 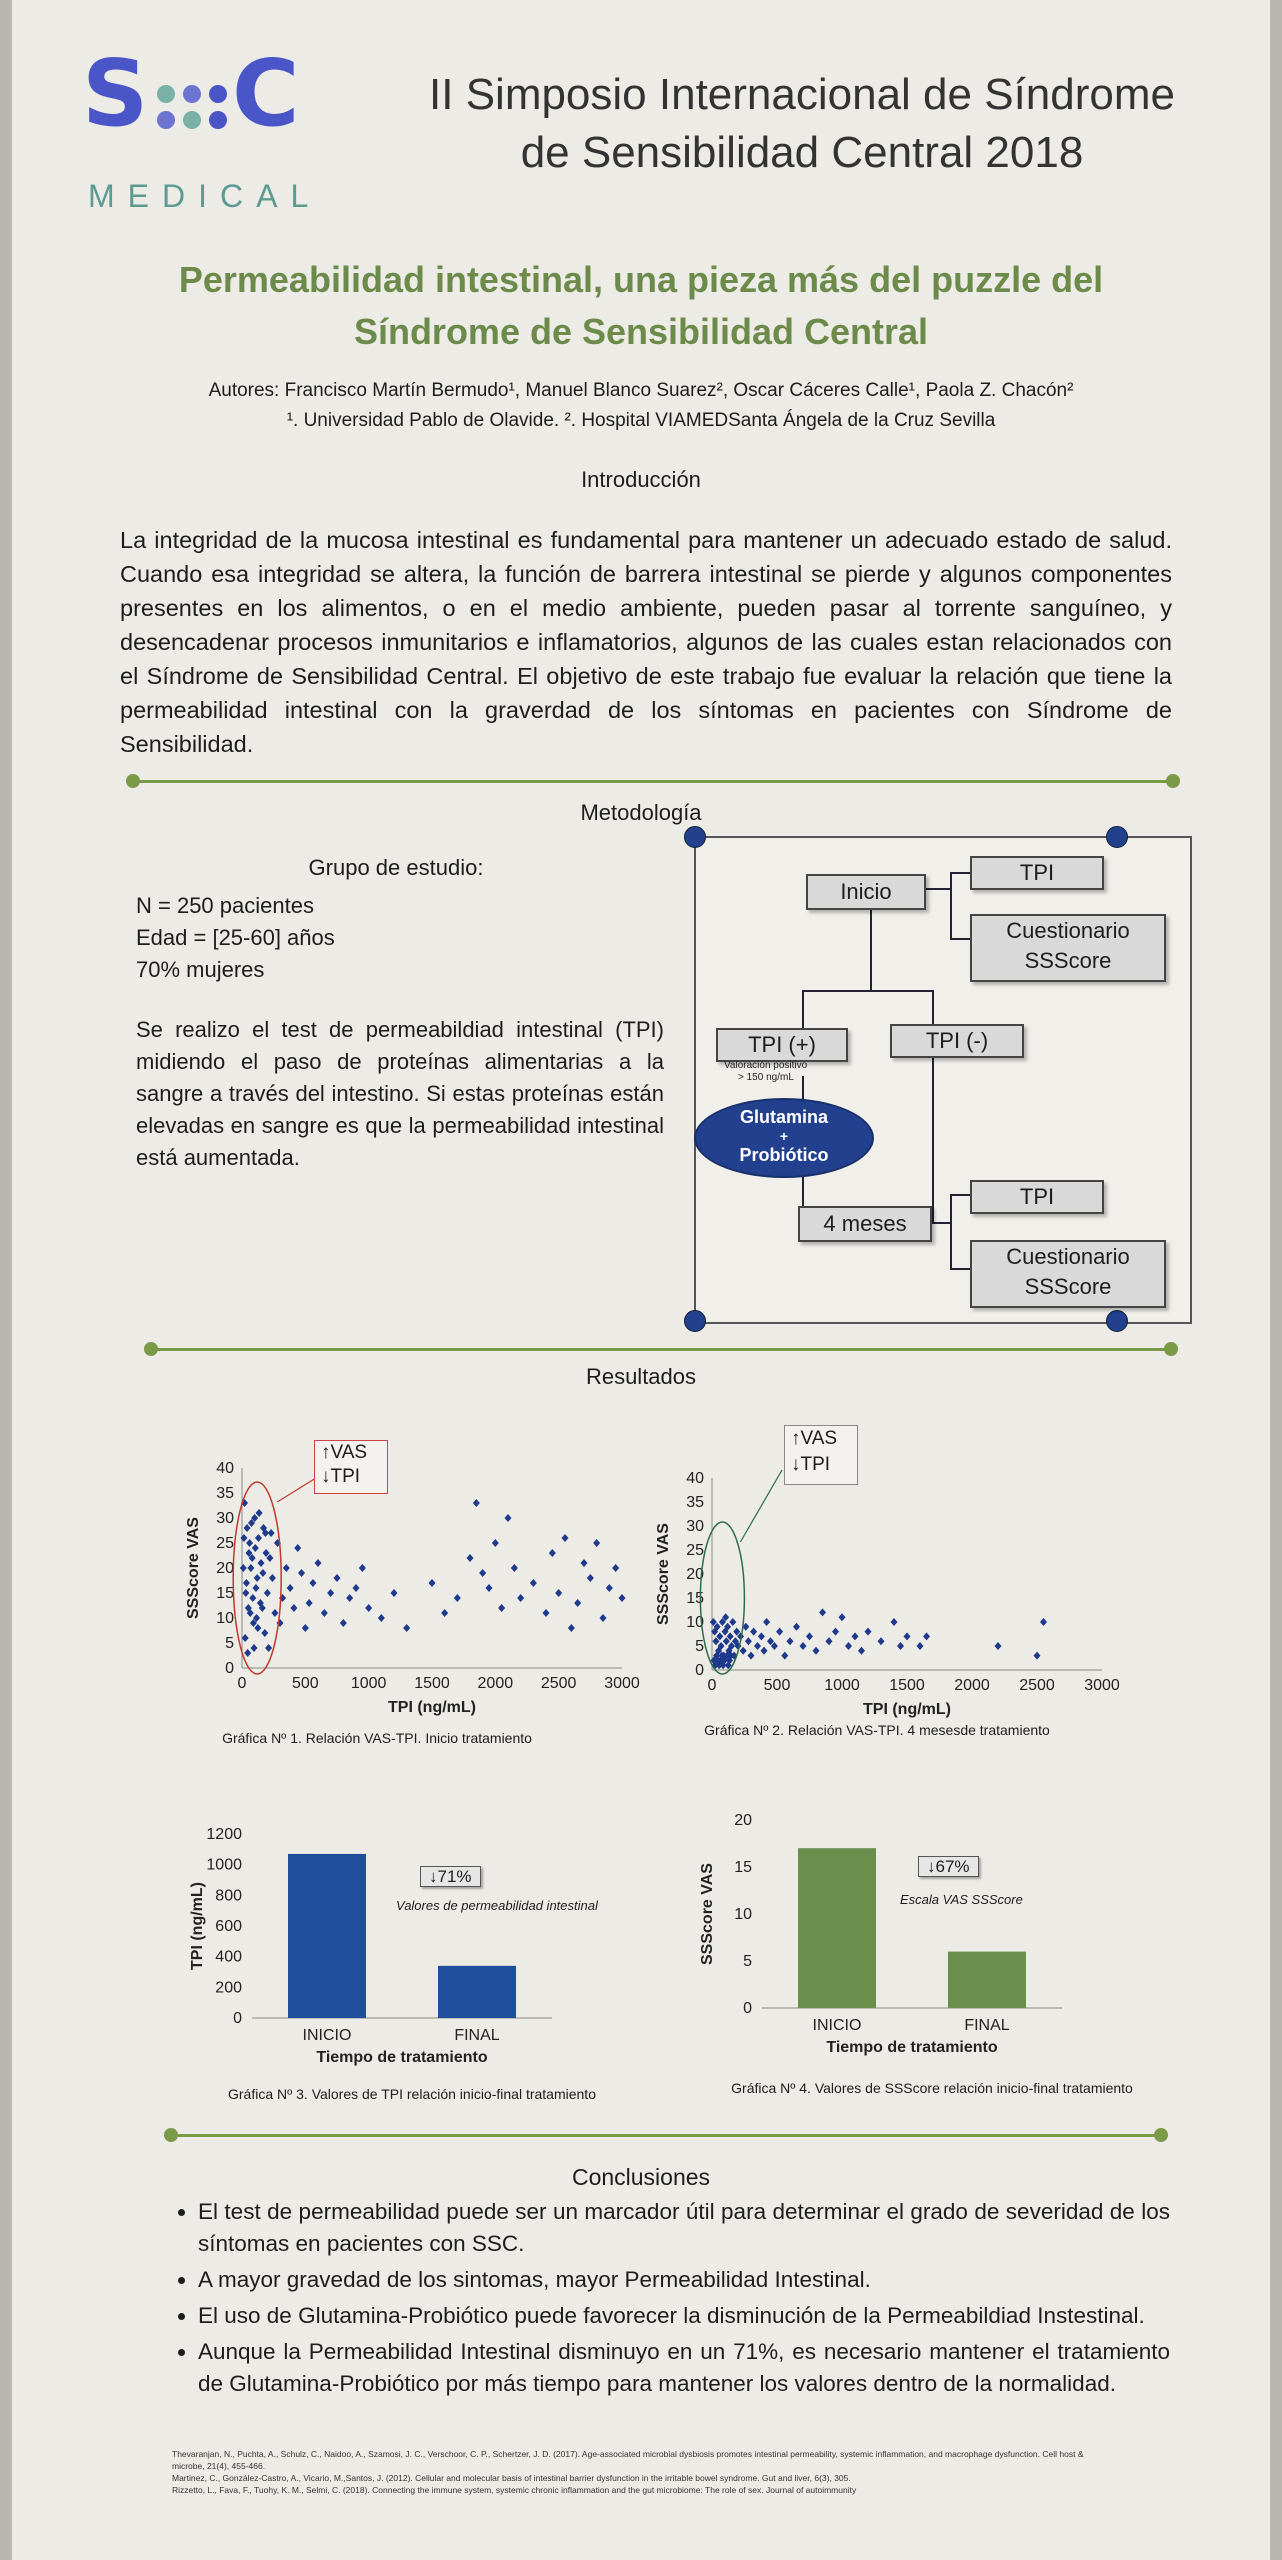 What do you see at coordinates (815, 1464) in the screenshot?
I see `callout-2-tpi-label: TPI` at bounding box center [815, 1464].